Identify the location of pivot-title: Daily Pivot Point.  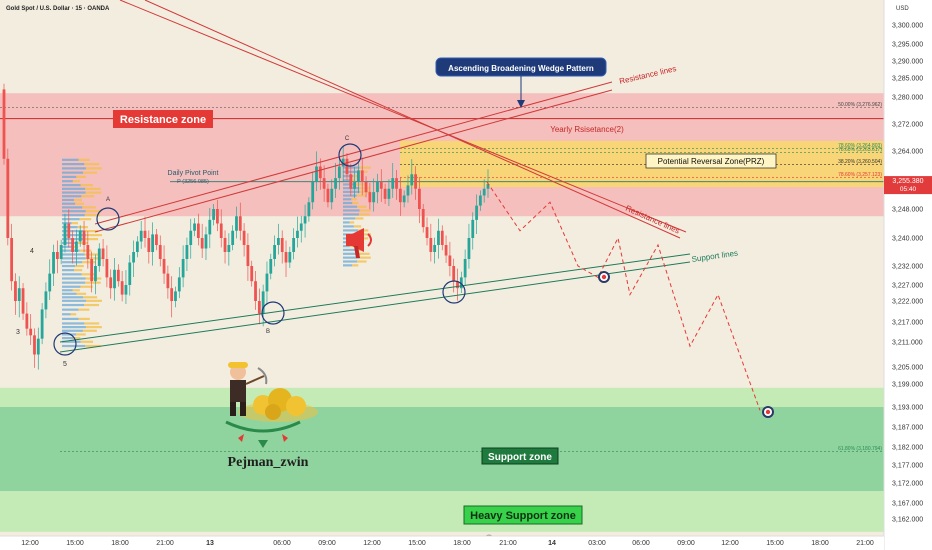
(193, 173).